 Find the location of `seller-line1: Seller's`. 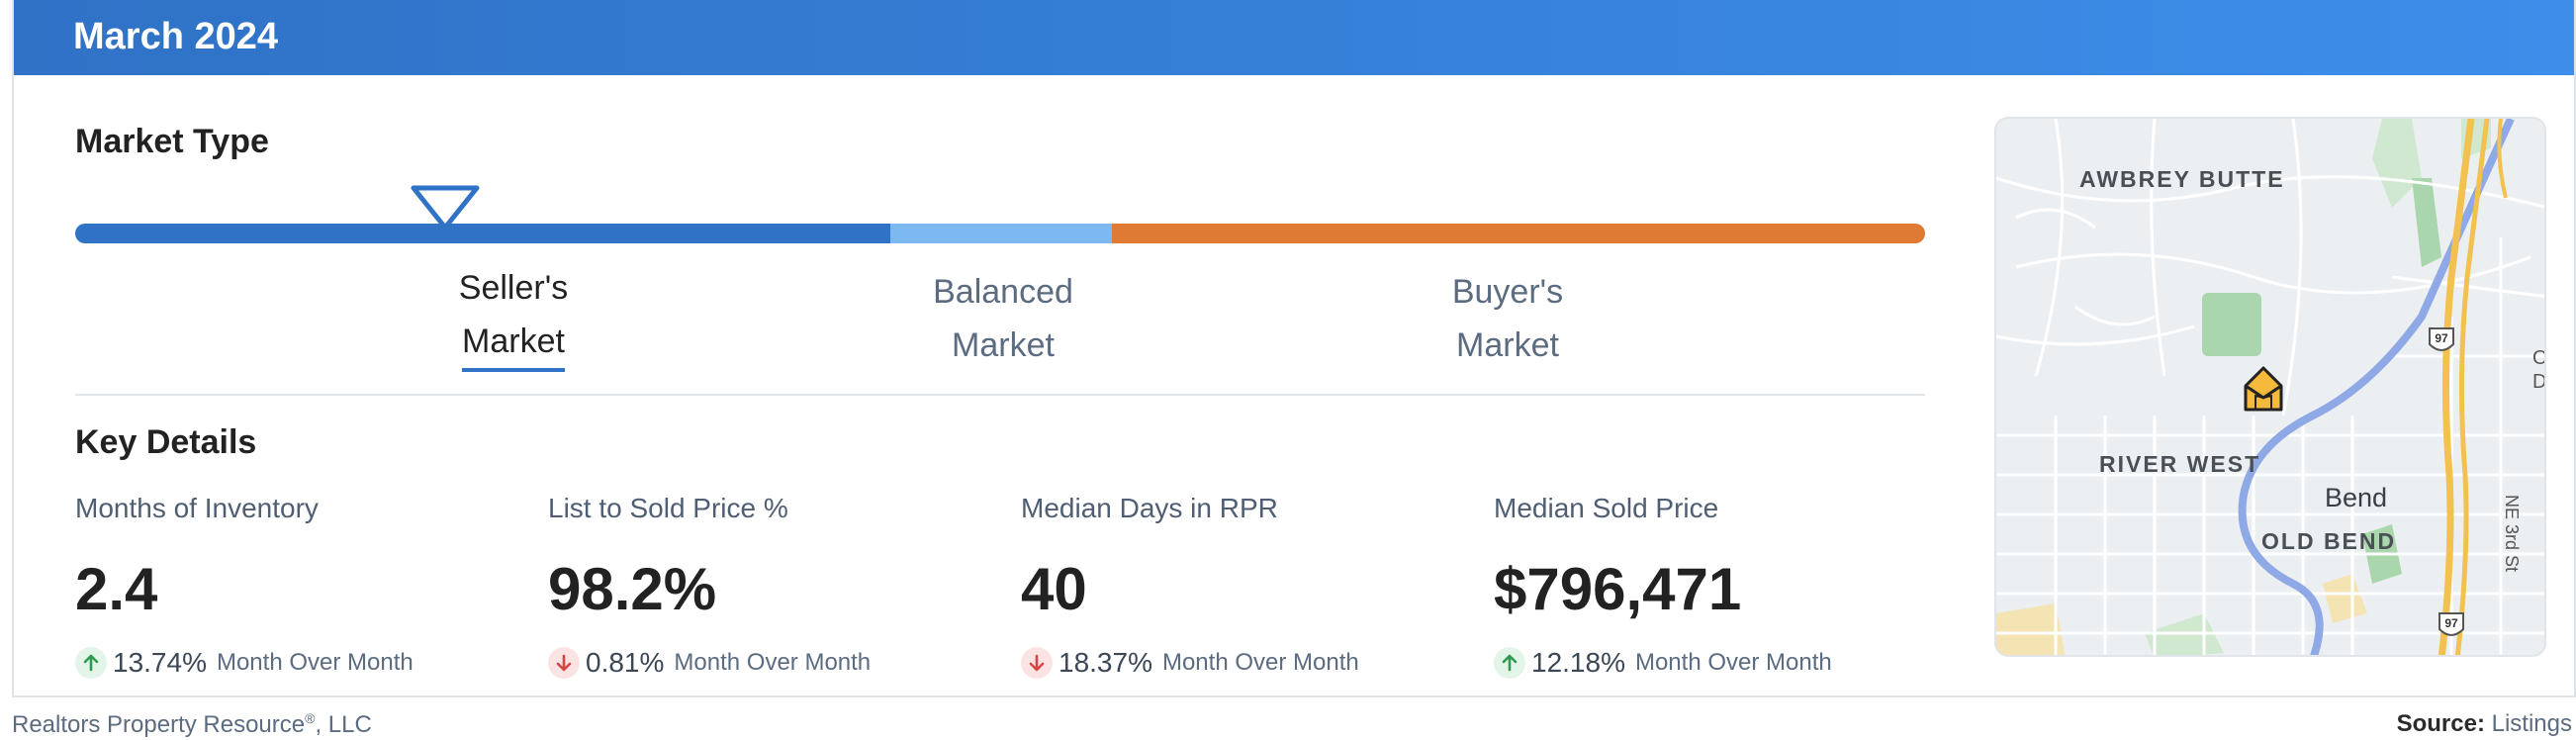

seller-line1: Seller's is located at coordinates (514, 288).